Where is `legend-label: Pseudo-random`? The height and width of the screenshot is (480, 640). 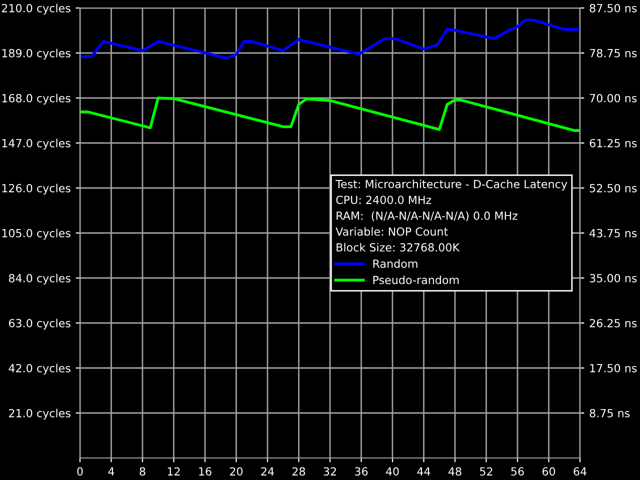
legend-label: Pseudo-random is located at coordinates (416, 280).